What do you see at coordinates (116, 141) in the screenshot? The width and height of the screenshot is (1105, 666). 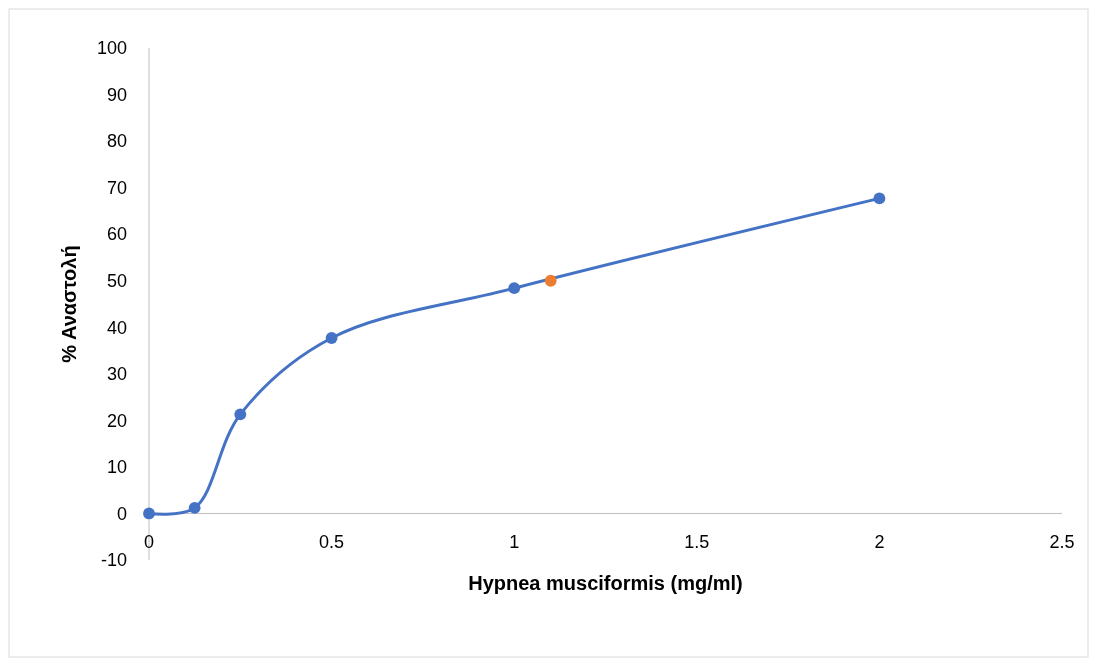 I see `y-tick-label: 80` at bounding box center [116, 141].